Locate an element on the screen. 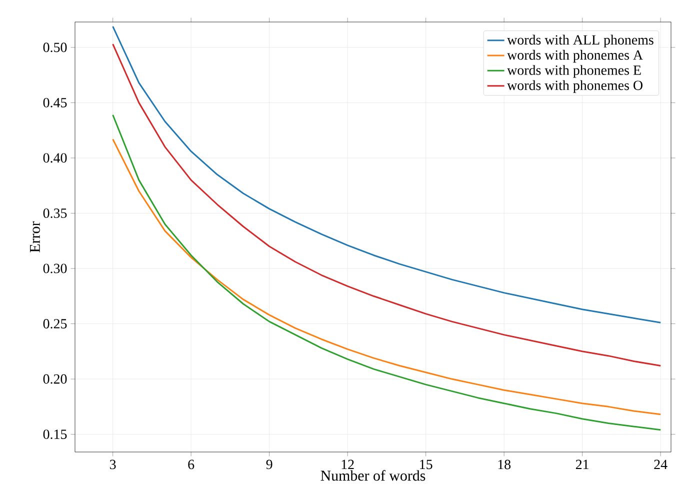  y-tick-label: 0.25 is located at coordinates (55, 324).